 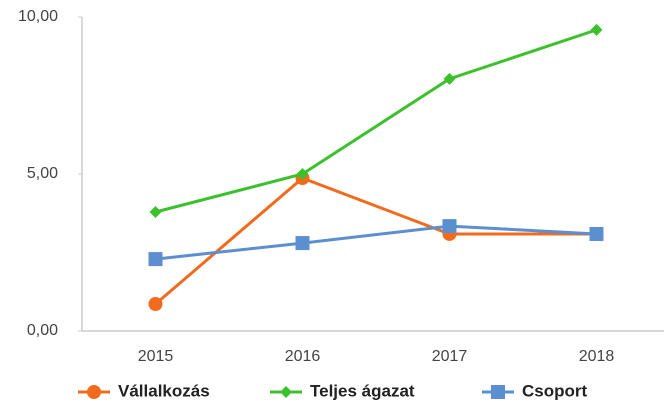 What do you see at coordinates (42, 173) in the screenshot?
I see `y-tick-label: 5,00` at bounding box center [42, 173].